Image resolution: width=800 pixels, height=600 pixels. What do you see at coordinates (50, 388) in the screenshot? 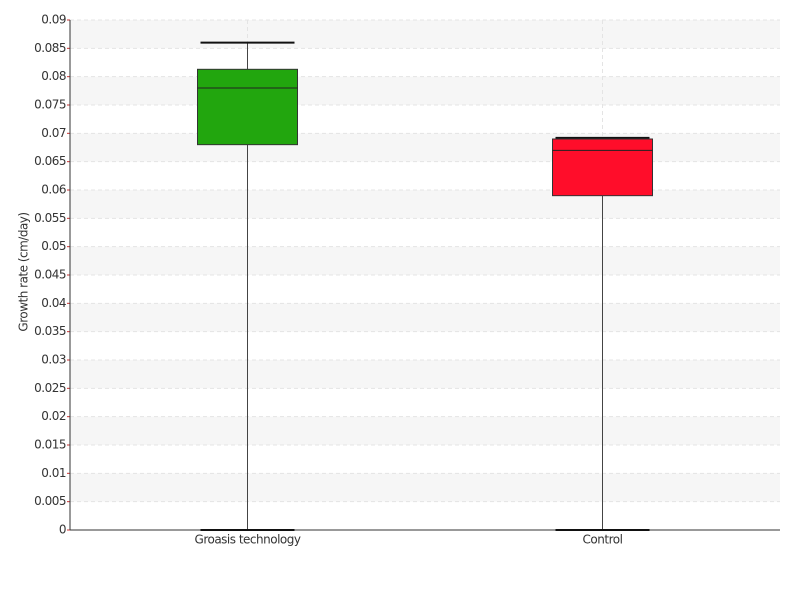
I see `y-tick-label: 0.025` at bounding box center [50, 388].